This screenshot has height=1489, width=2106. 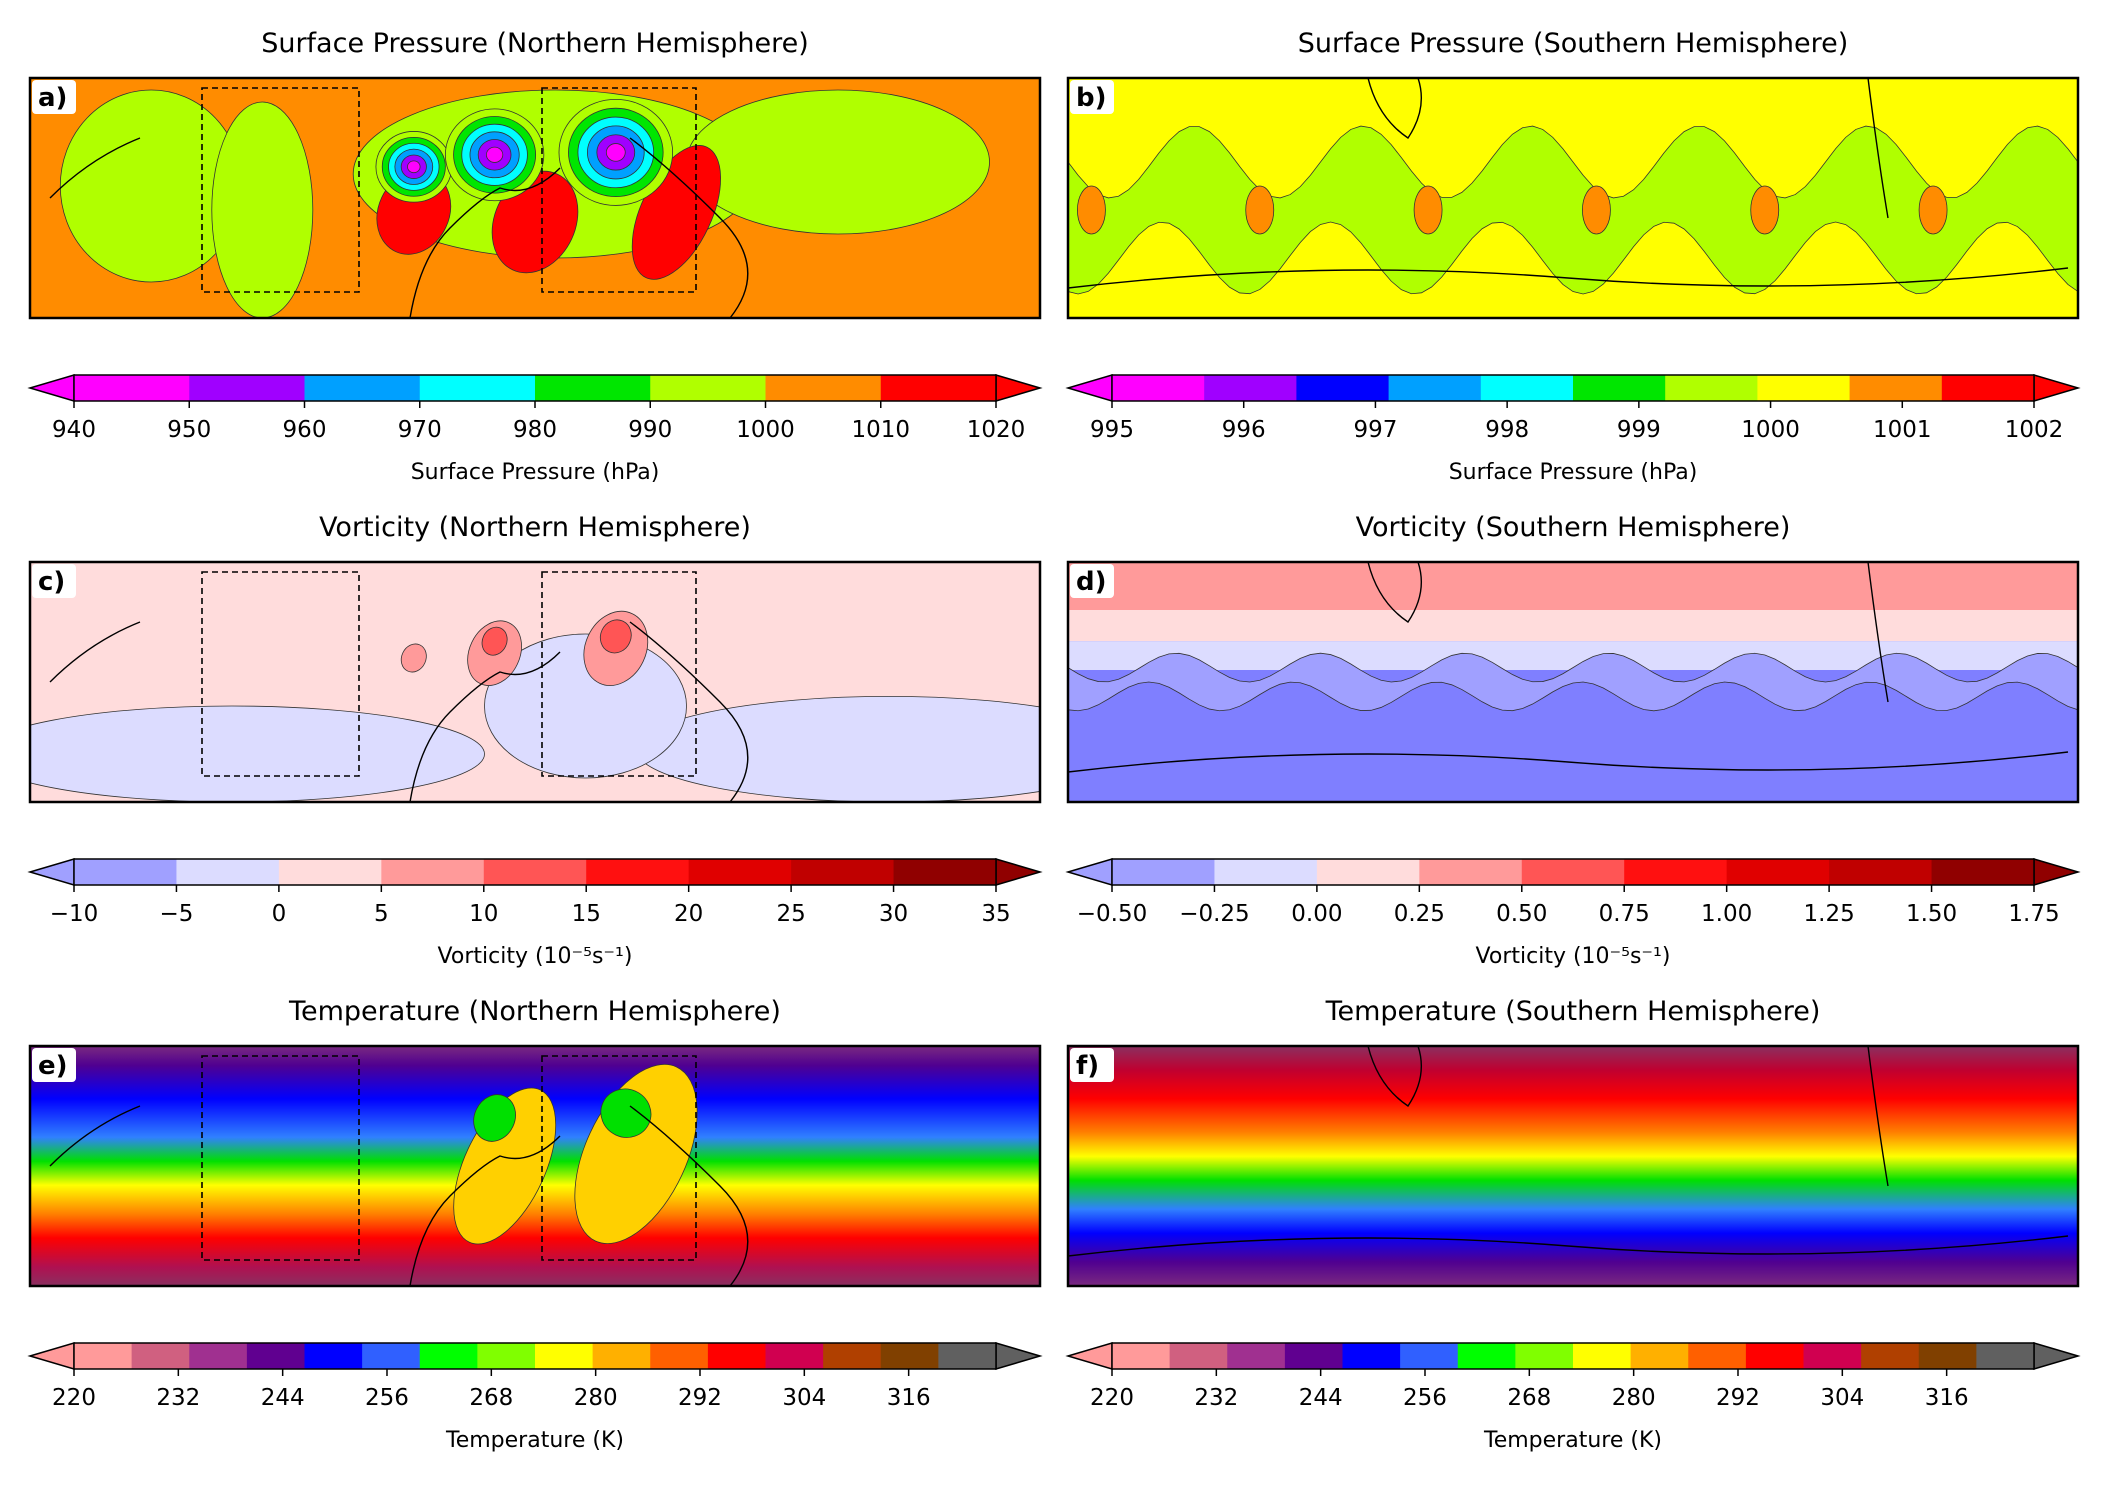 I want to click on panel-label: f), so click(x=1087, y=1066).